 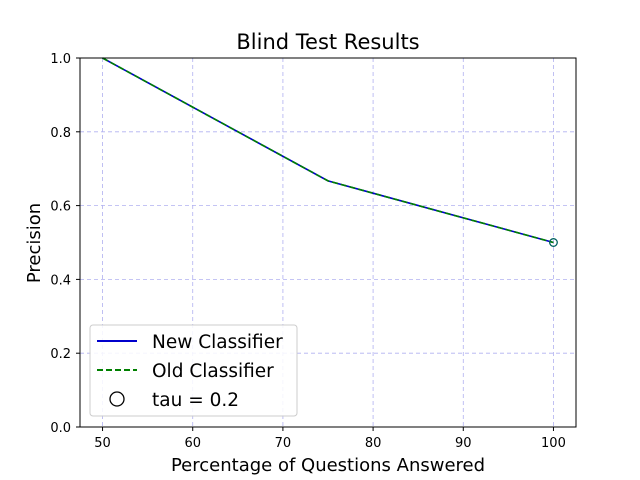 I want to click on legend-swatch-tau-marker, so click(x=117, y=399).